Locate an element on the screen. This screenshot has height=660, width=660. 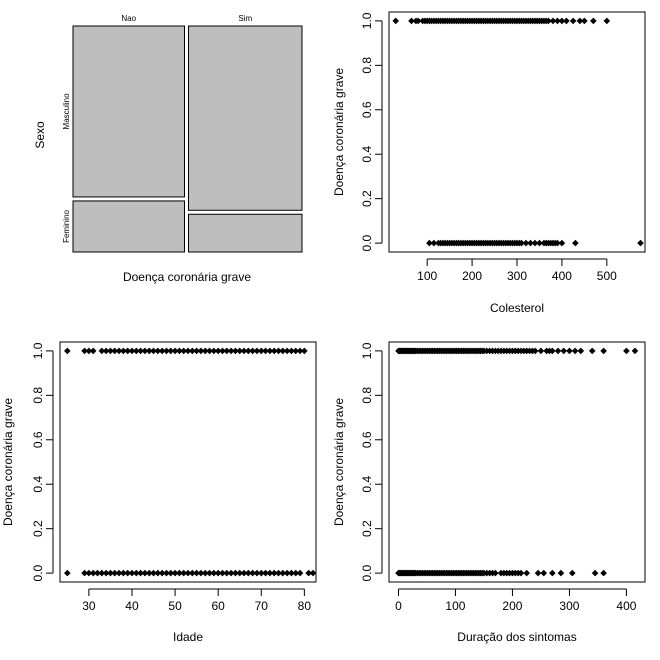
y-tick-label: 1.0 is located at coordinates (38, 350).